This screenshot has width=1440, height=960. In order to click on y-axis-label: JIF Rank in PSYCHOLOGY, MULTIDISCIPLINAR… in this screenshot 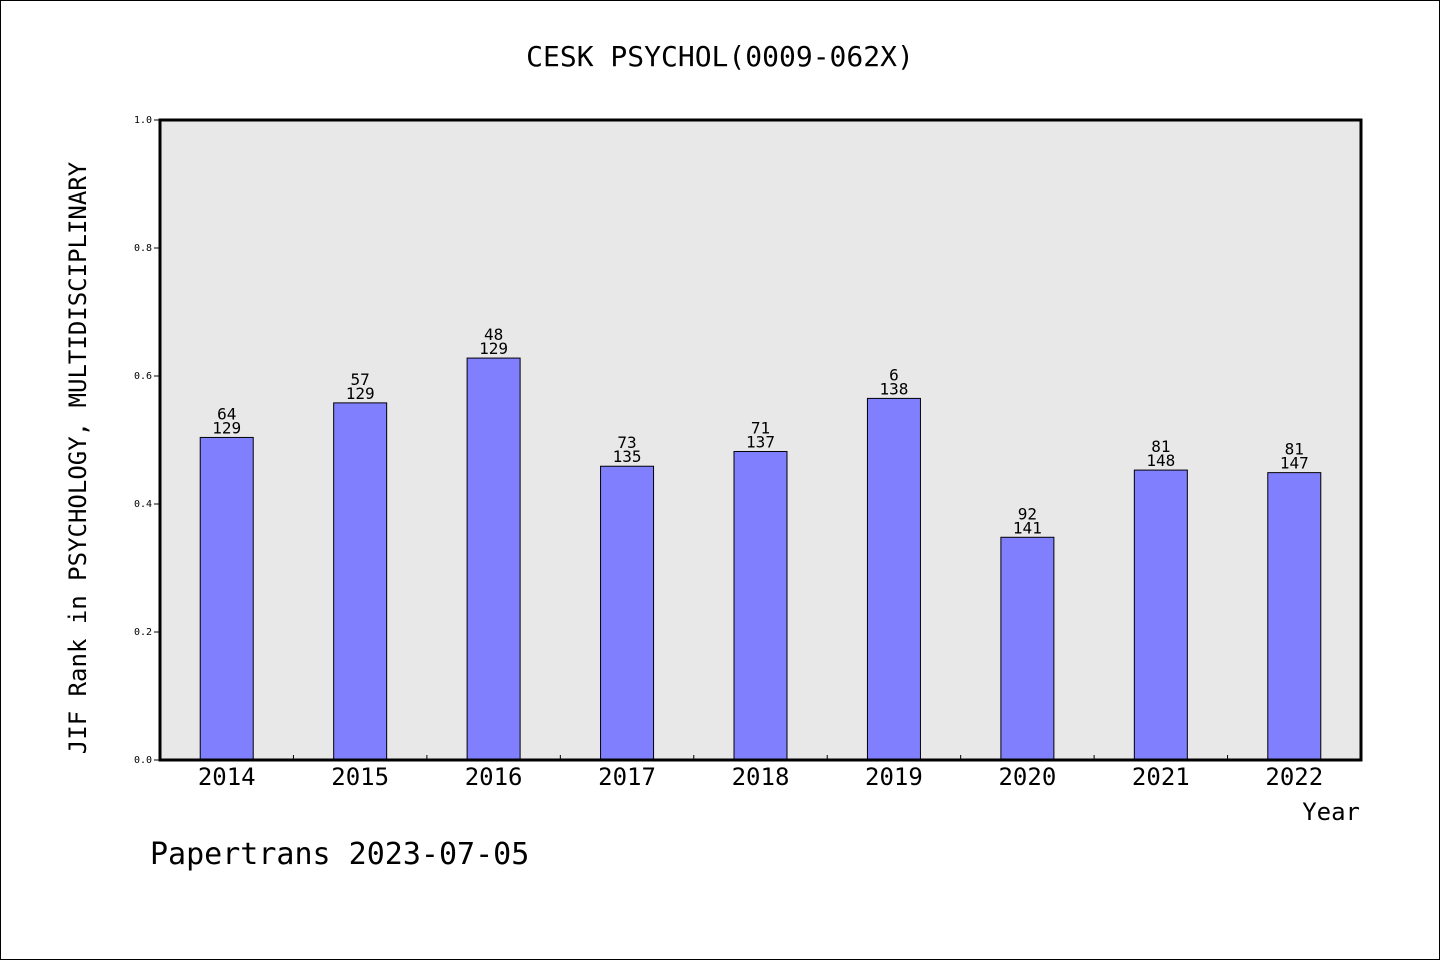, I will do `click(78, 457)`.